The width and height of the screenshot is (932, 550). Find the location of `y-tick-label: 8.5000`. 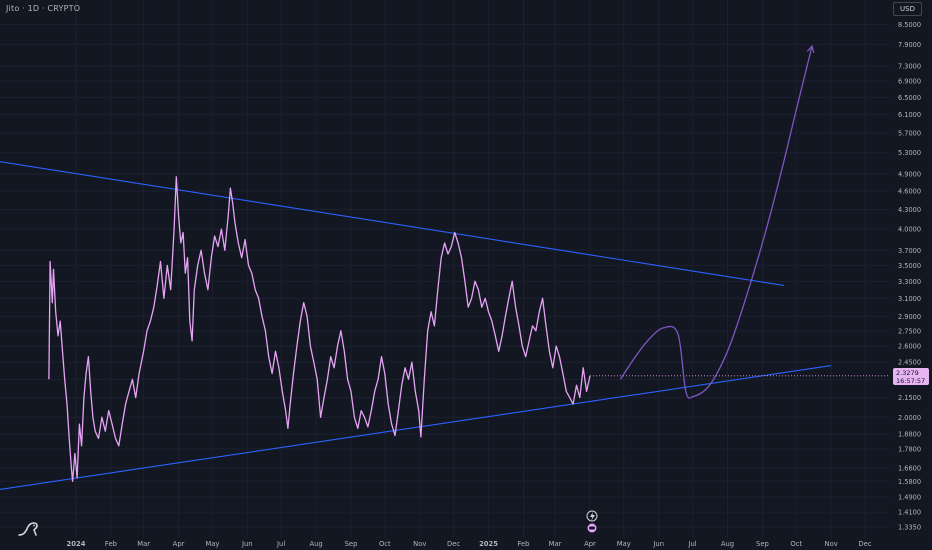

y-tick-label: 8.5000 is located at coordinates (909, 25).